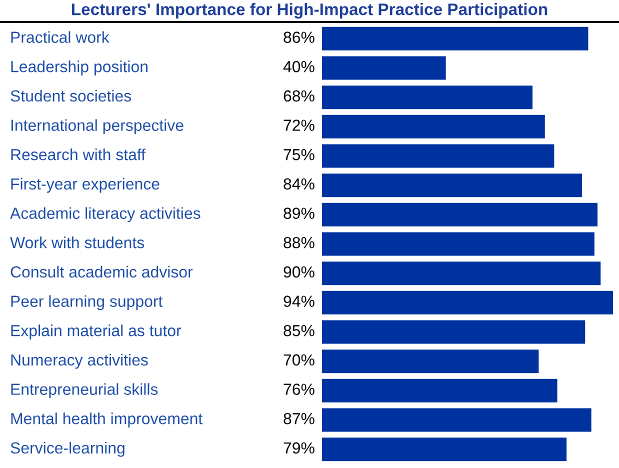 The width and height of the screenshot is (619, 468). I want to click on data-label: 87%, so click(299, 418).